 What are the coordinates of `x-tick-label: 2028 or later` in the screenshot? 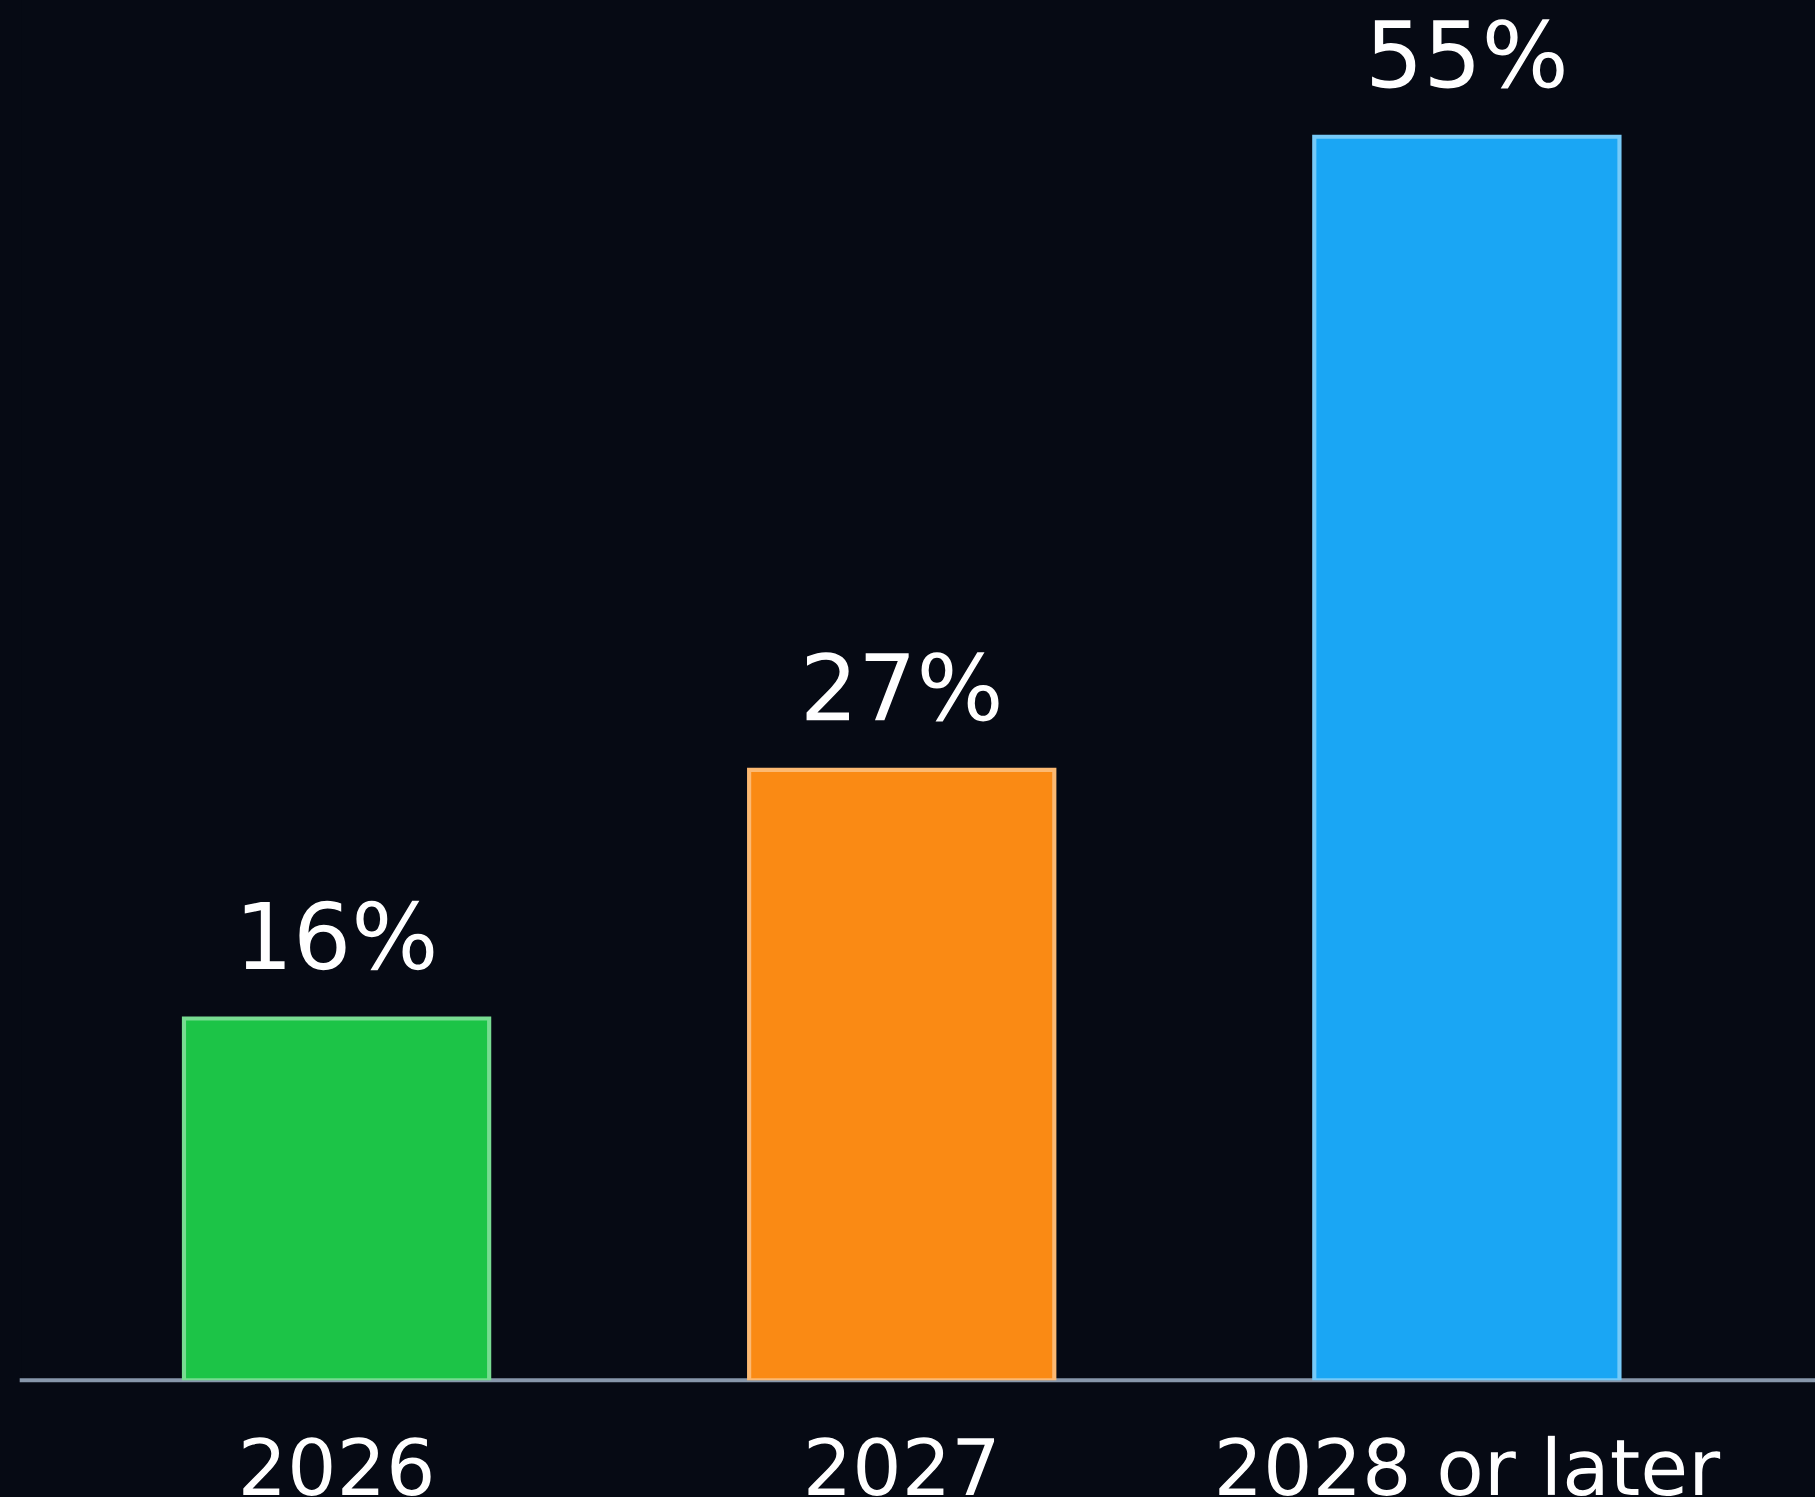 It's located at (1470, 1465).